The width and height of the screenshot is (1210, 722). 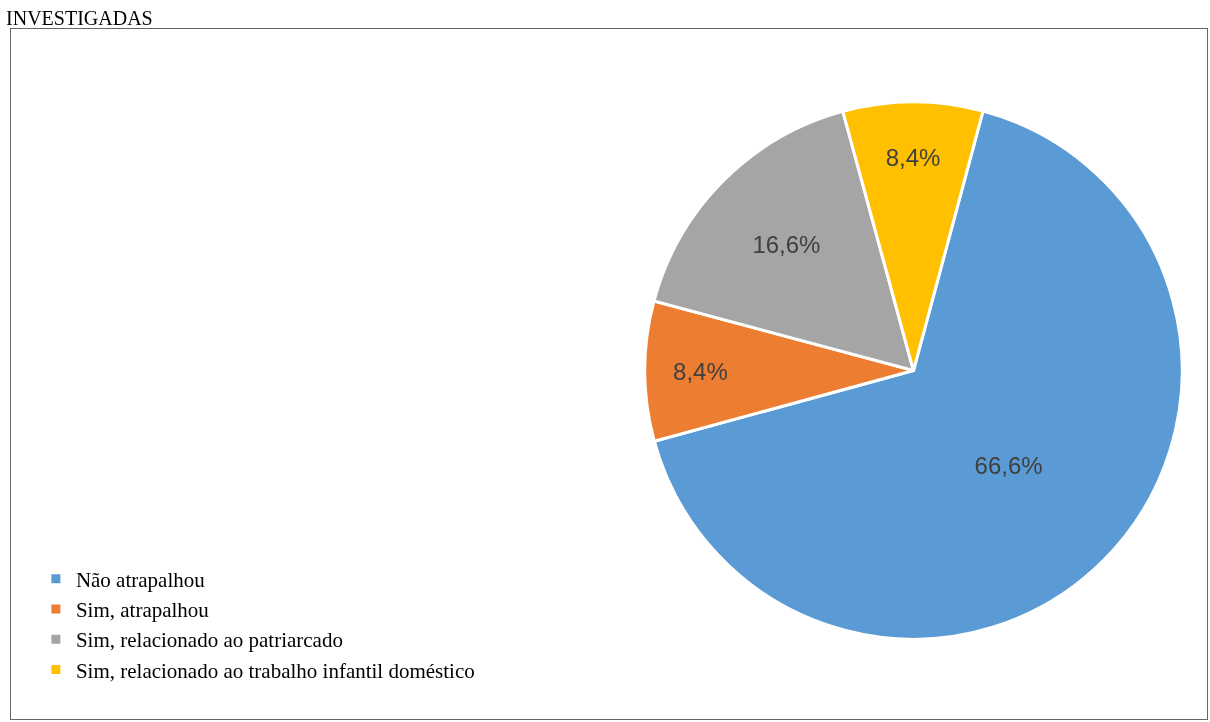 I want to click on data-label: 16,6%, so click(x=786, y=244).